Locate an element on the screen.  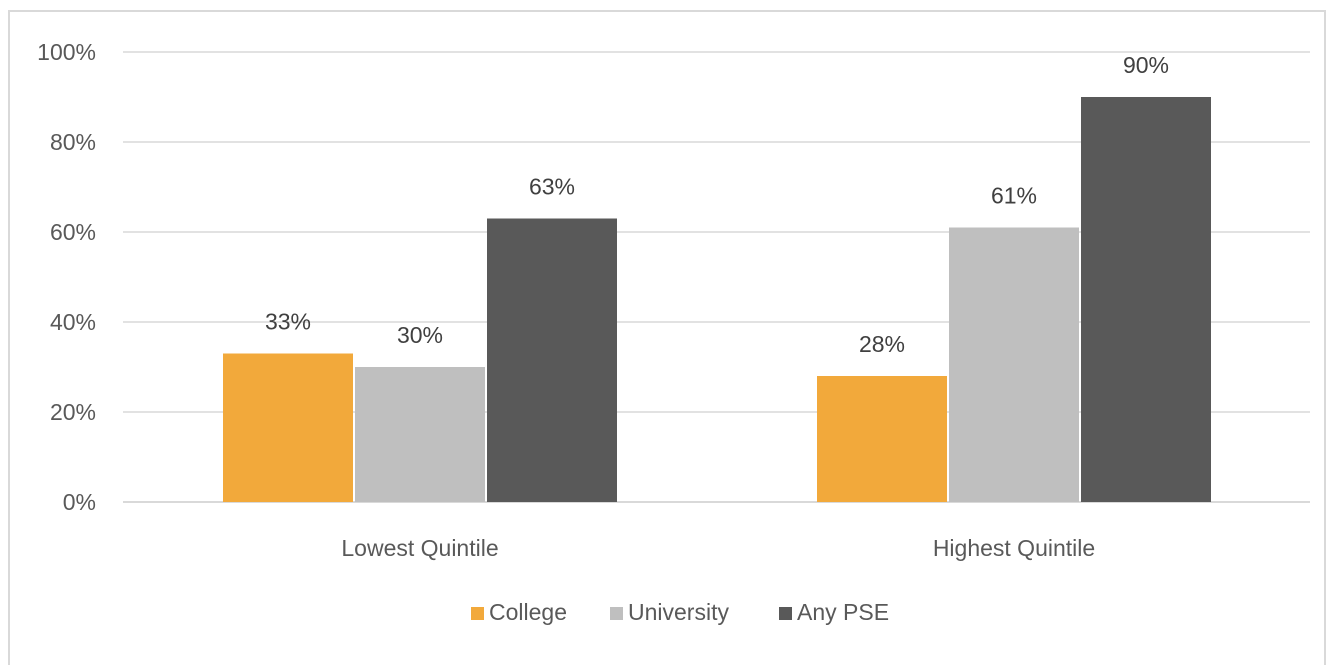
legend-swatch-any-pse is located at coordinates (785, 613).